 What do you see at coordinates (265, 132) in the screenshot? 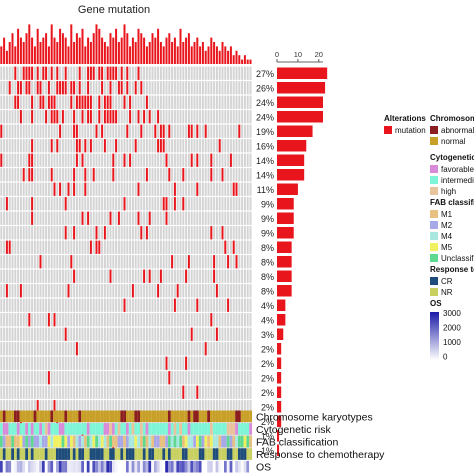
I see `percentage-label: 19%` at bounding box center [265, 132].